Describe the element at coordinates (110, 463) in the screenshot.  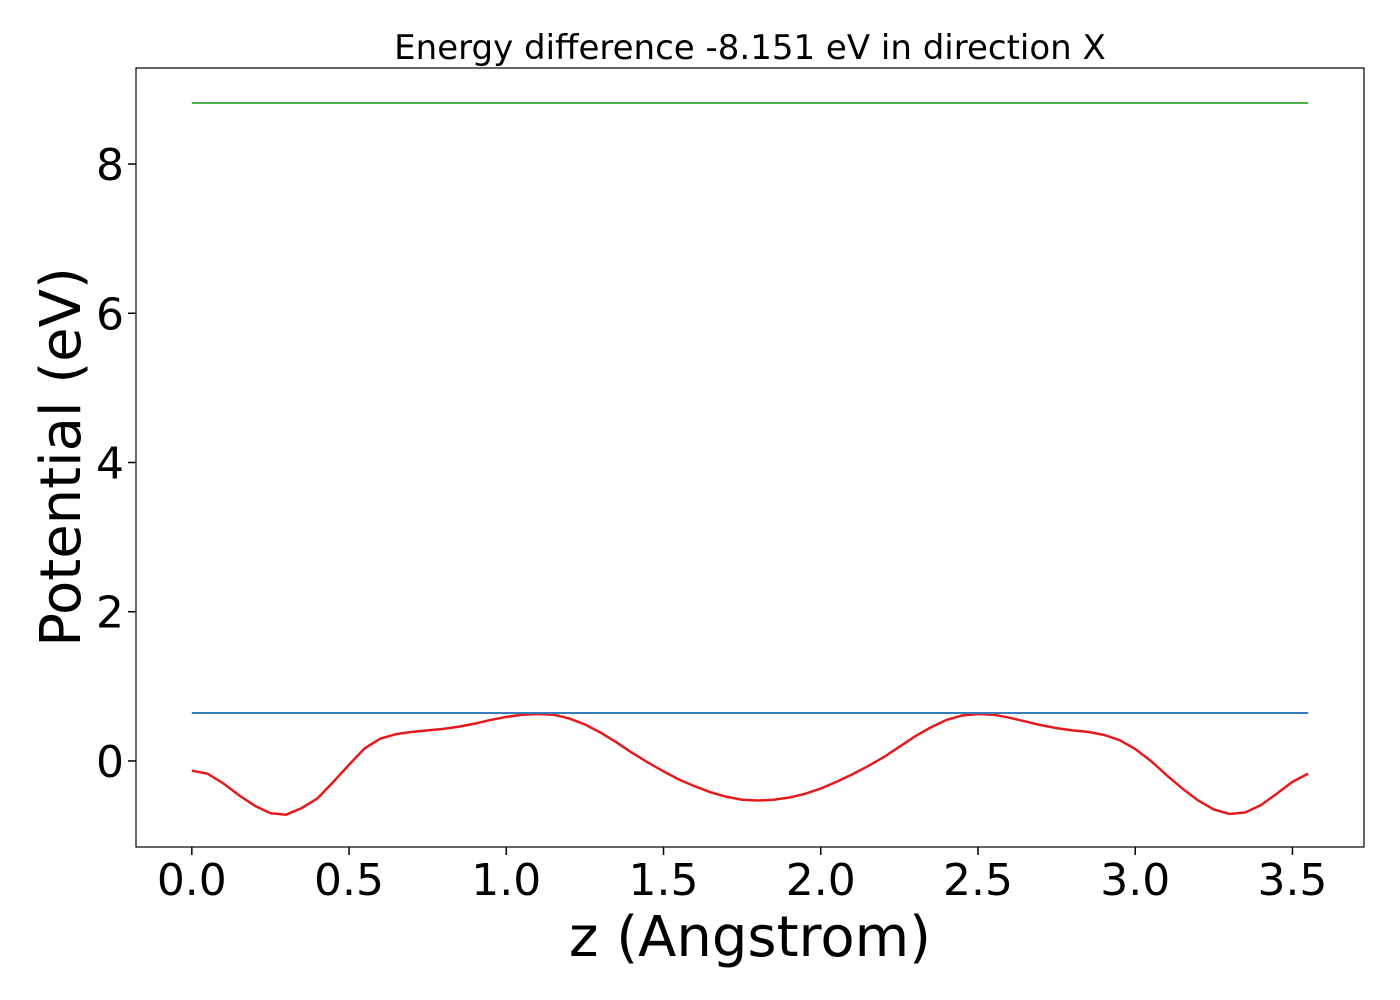
I see `y-tick-label: 4` at that location.